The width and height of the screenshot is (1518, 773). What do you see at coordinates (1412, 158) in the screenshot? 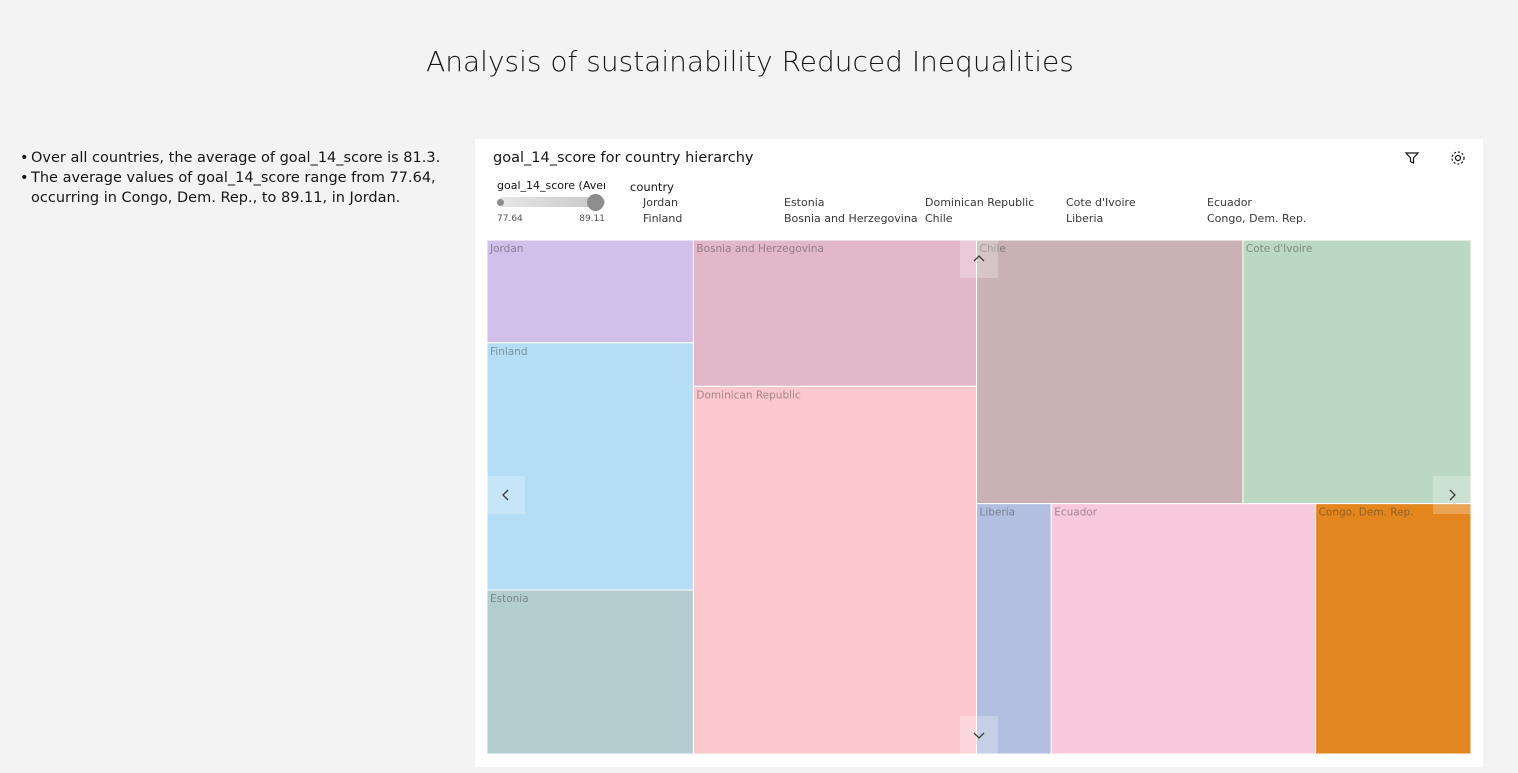
I see `filter-icon` at bounding box center [1412, 158].